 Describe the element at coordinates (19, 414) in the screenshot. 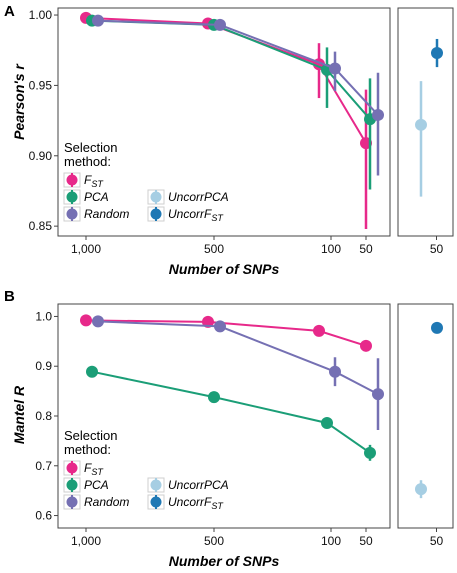

I see `panel-b-y-axis-title: Mantel R` at that location.